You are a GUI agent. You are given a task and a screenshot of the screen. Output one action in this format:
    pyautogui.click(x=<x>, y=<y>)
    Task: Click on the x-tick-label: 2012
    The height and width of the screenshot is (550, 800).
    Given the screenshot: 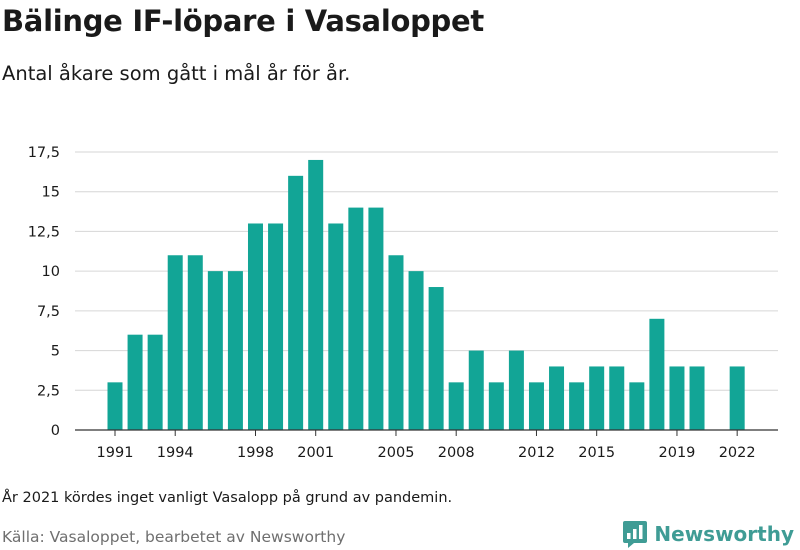 What is the action you would take?
    pyautogui.click(x=536, y=453)
    